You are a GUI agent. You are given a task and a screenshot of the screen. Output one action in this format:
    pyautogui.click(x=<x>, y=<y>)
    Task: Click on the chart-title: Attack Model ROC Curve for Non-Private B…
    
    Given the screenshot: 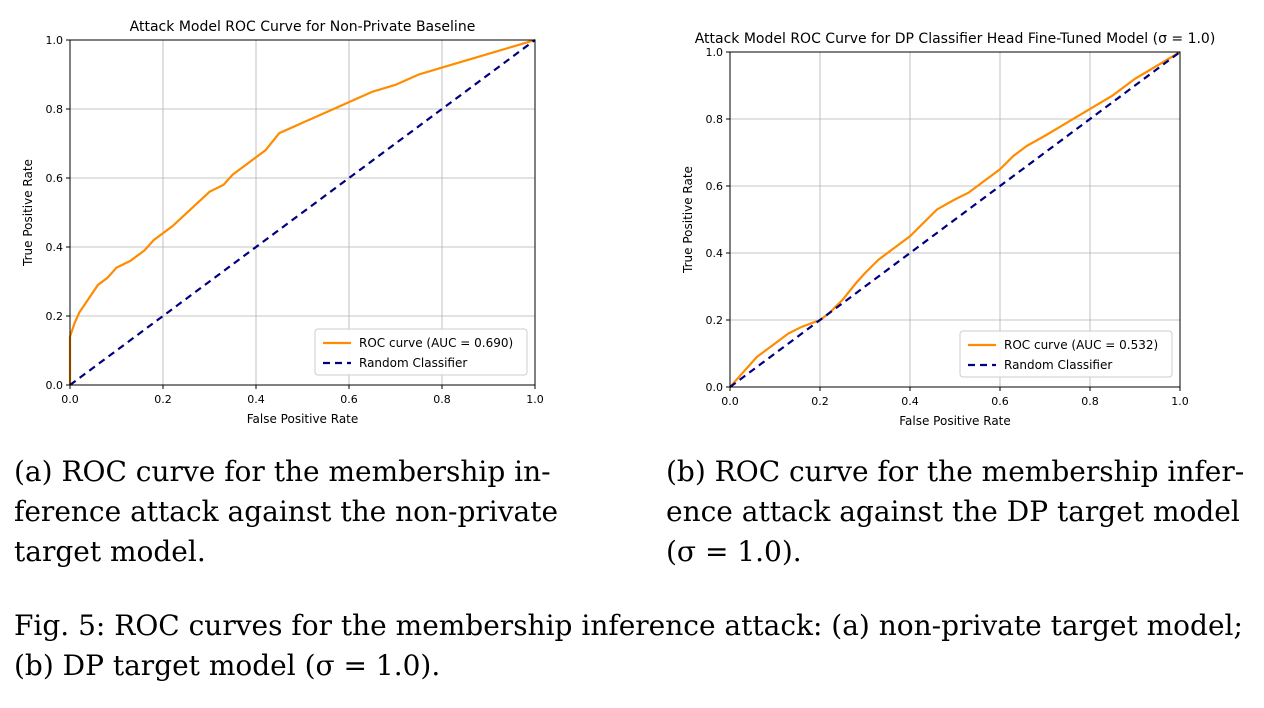 What is the action you would take?
    pyautogui.click(x=303, y=27)
    